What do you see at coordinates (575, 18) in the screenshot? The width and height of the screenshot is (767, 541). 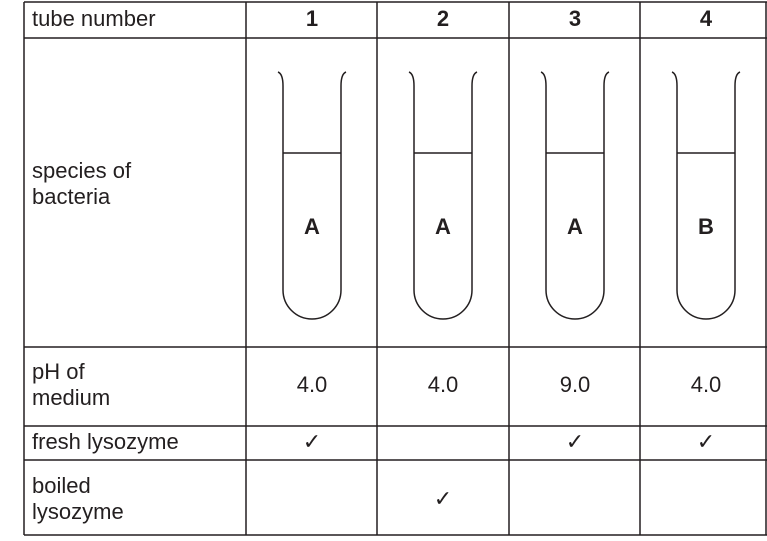 I see `tube-number: 3` at bounding box center [575, 18].